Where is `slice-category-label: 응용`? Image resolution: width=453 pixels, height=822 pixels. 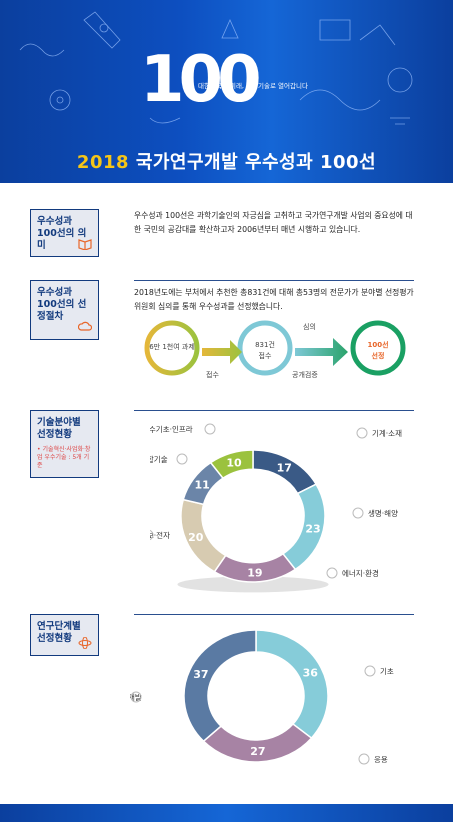 slice-category-label: 응용 is located at coordinates (381, 759).